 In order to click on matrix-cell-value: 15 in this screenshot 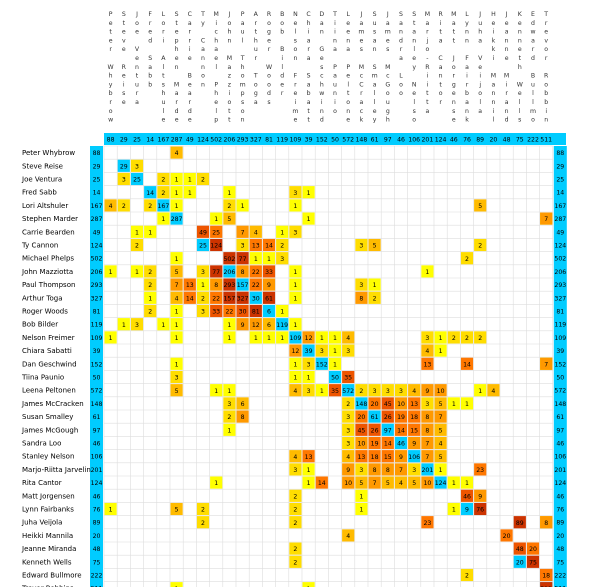, I will do `click(414, 430)`.